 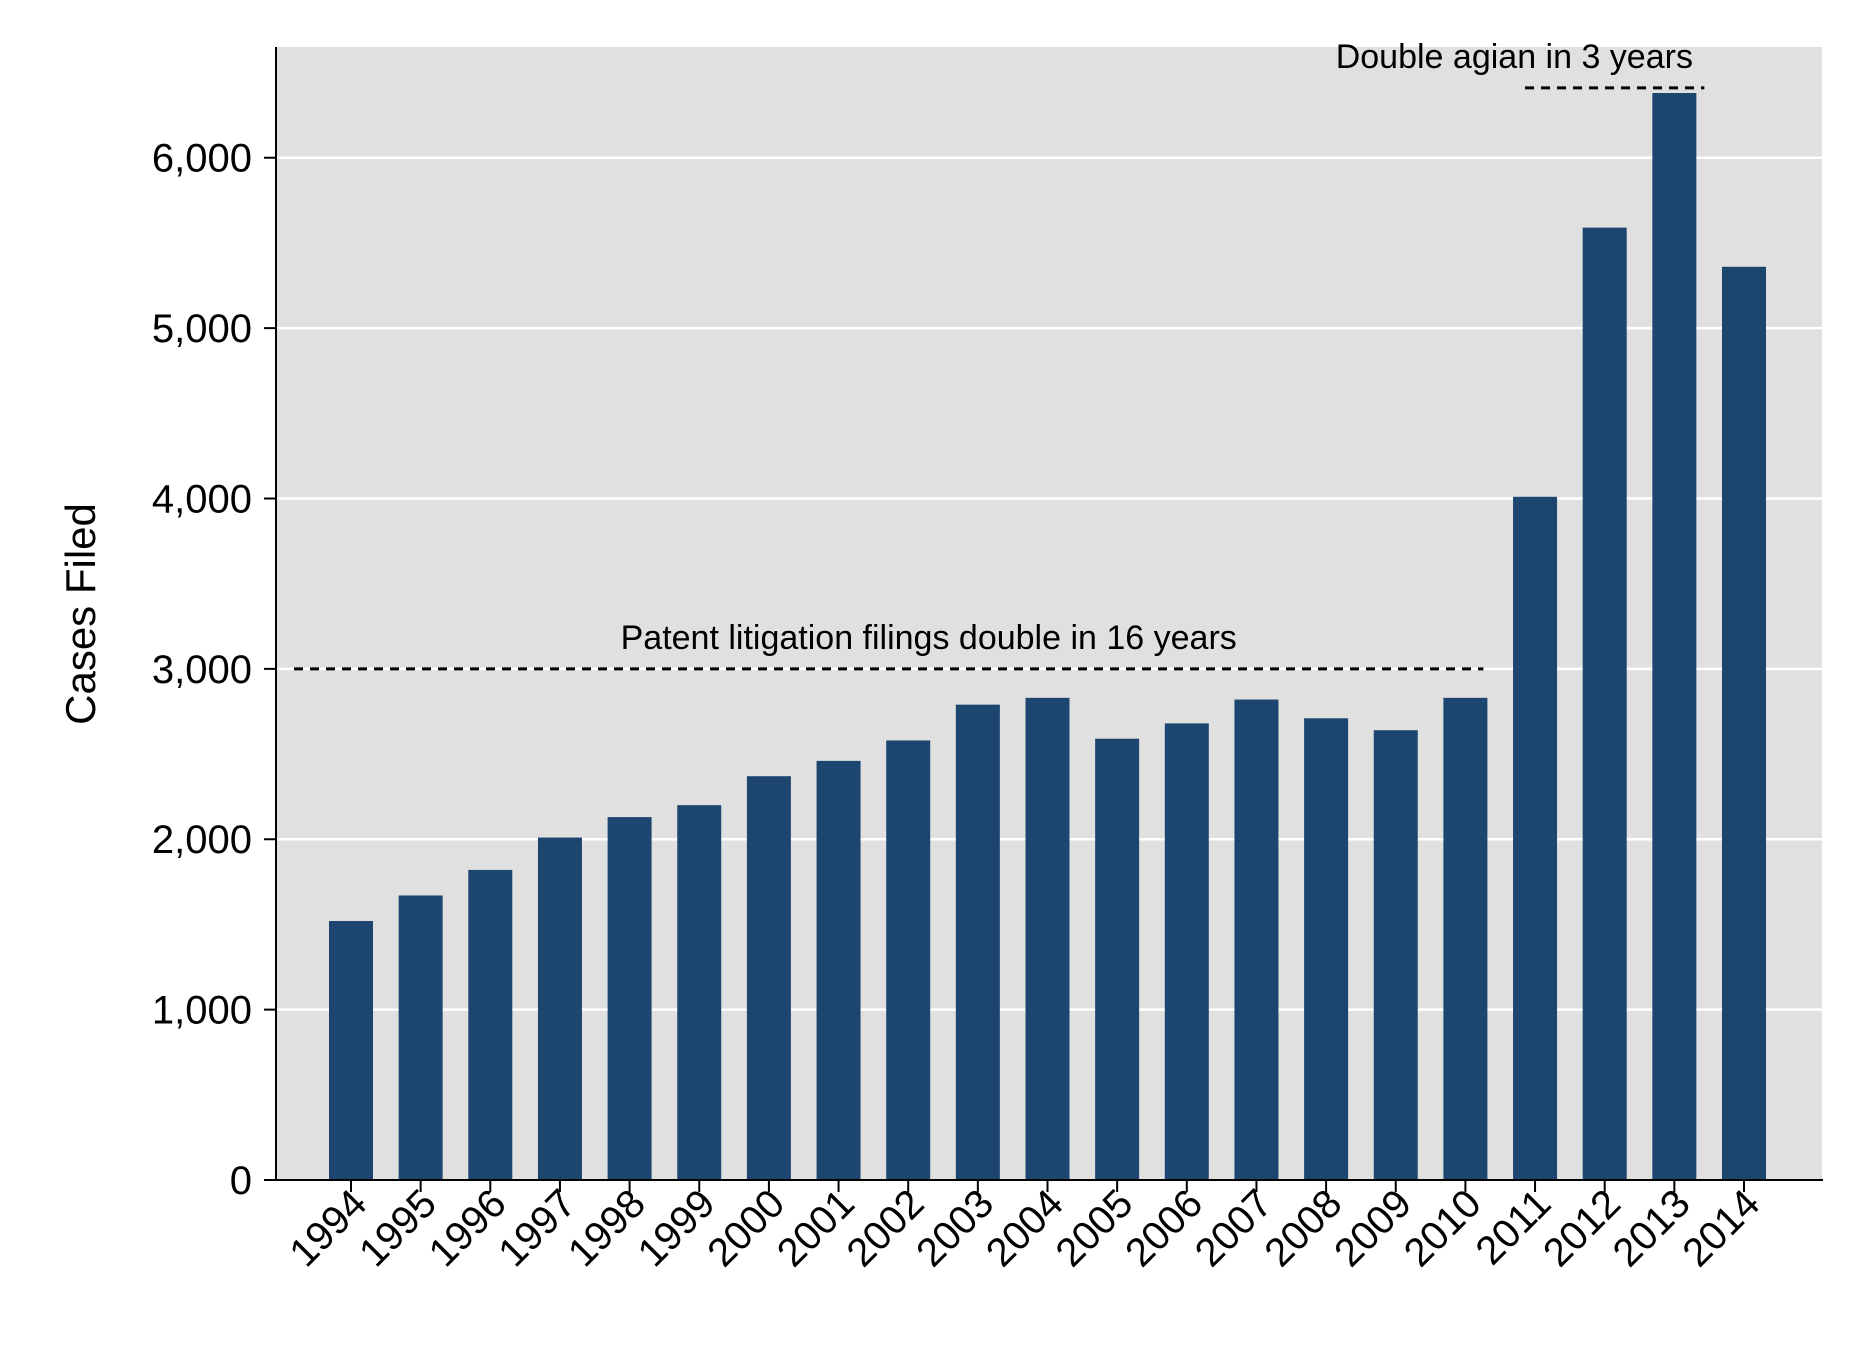 What do you see at coordinates (1186, 951) in the screenshot?
I see `bar-2006` at bounding box center [1186, 951].